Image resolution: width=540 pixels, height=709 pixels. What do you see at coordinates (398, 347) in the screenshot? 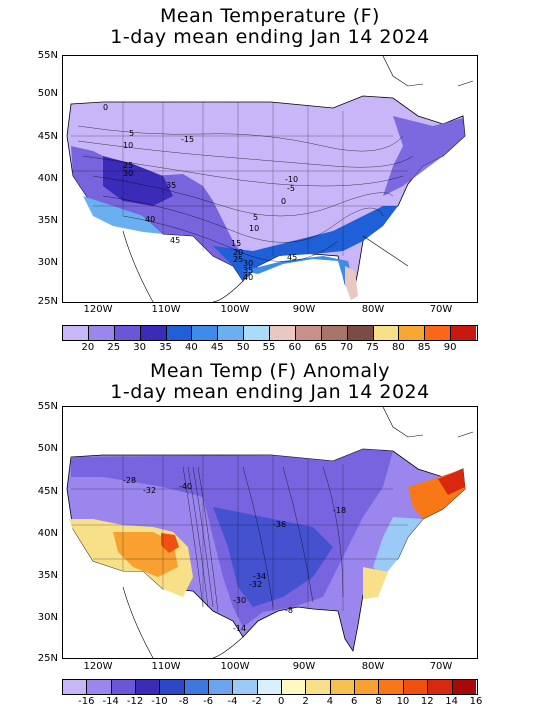
I see `colorbar-label: 80` at bounding box center [398, 347].